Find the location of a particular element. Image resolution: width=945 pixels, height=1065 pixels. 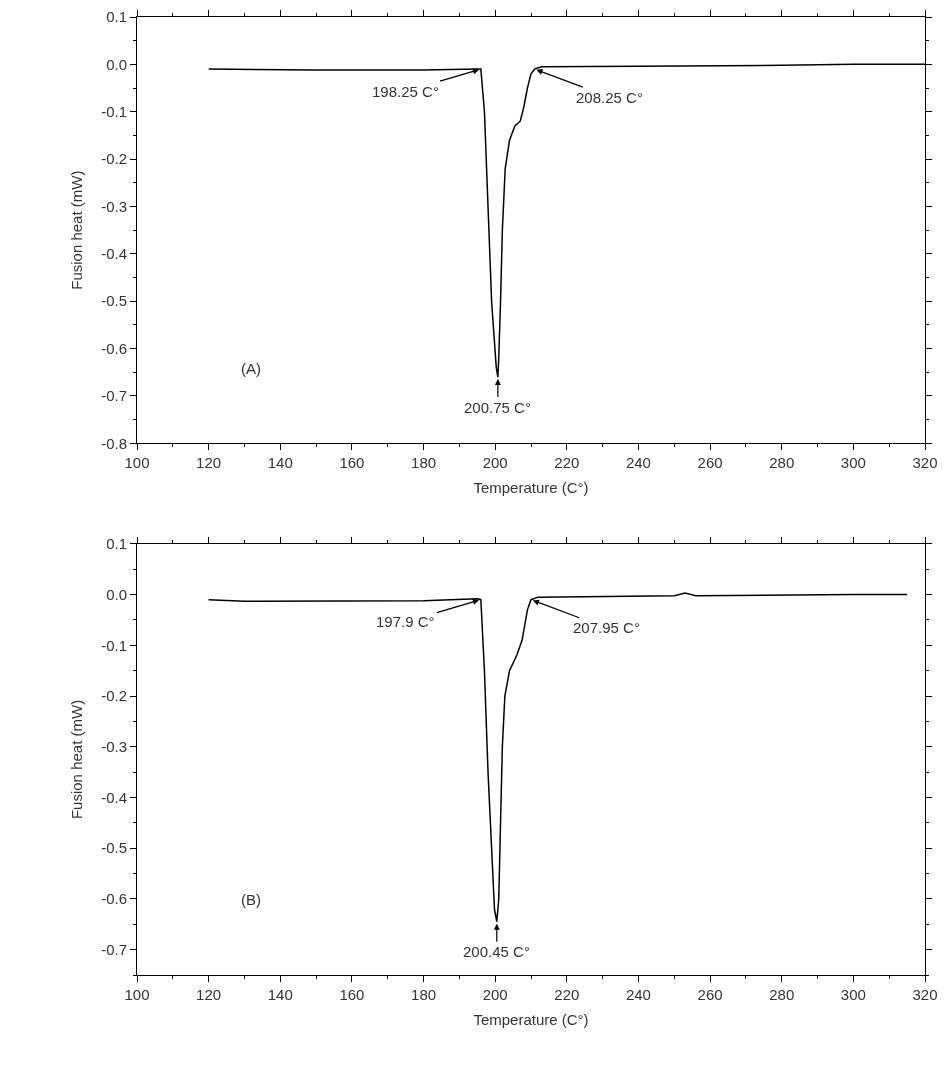

annotation: 200.45 C° is located at coordinates (496, 951).